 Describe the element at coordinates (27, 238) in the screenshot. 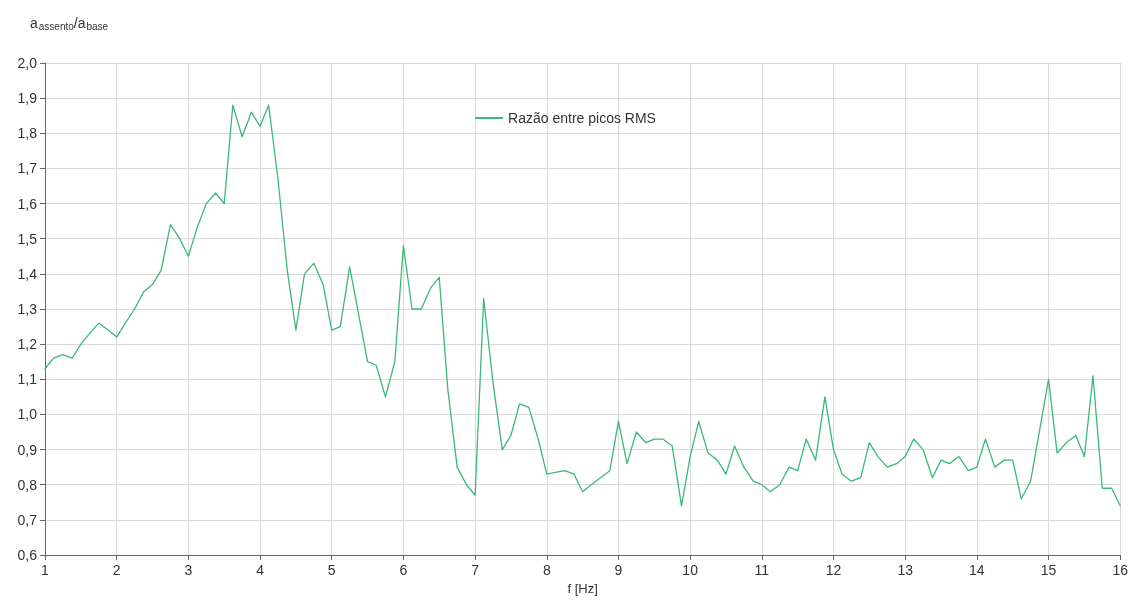

I see `y-tick-label: 1,5` at that location.